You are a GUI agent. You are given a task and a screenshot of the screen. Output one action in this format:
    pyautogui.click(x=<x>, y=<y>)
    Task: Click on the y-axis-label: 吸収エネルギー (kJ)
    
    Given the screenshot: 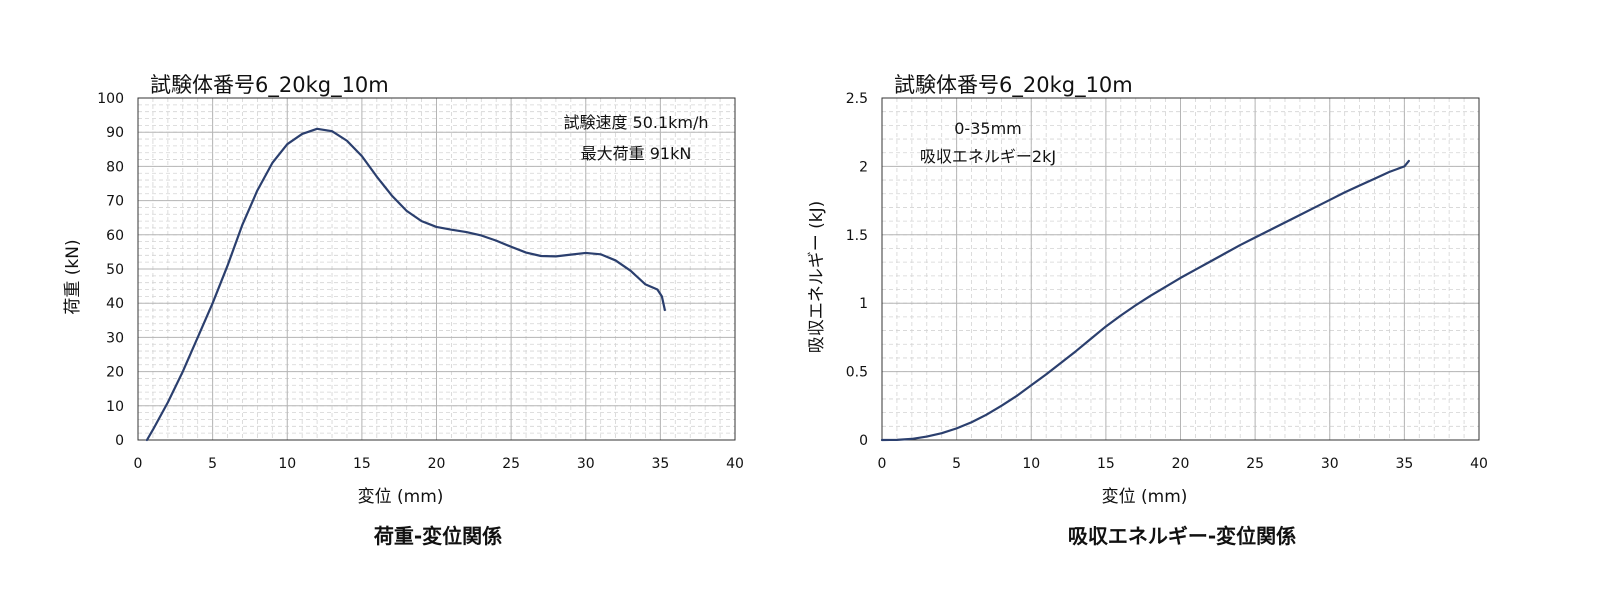 What is the action you would take?
    pyautogui.click(x=817, y=277)
    